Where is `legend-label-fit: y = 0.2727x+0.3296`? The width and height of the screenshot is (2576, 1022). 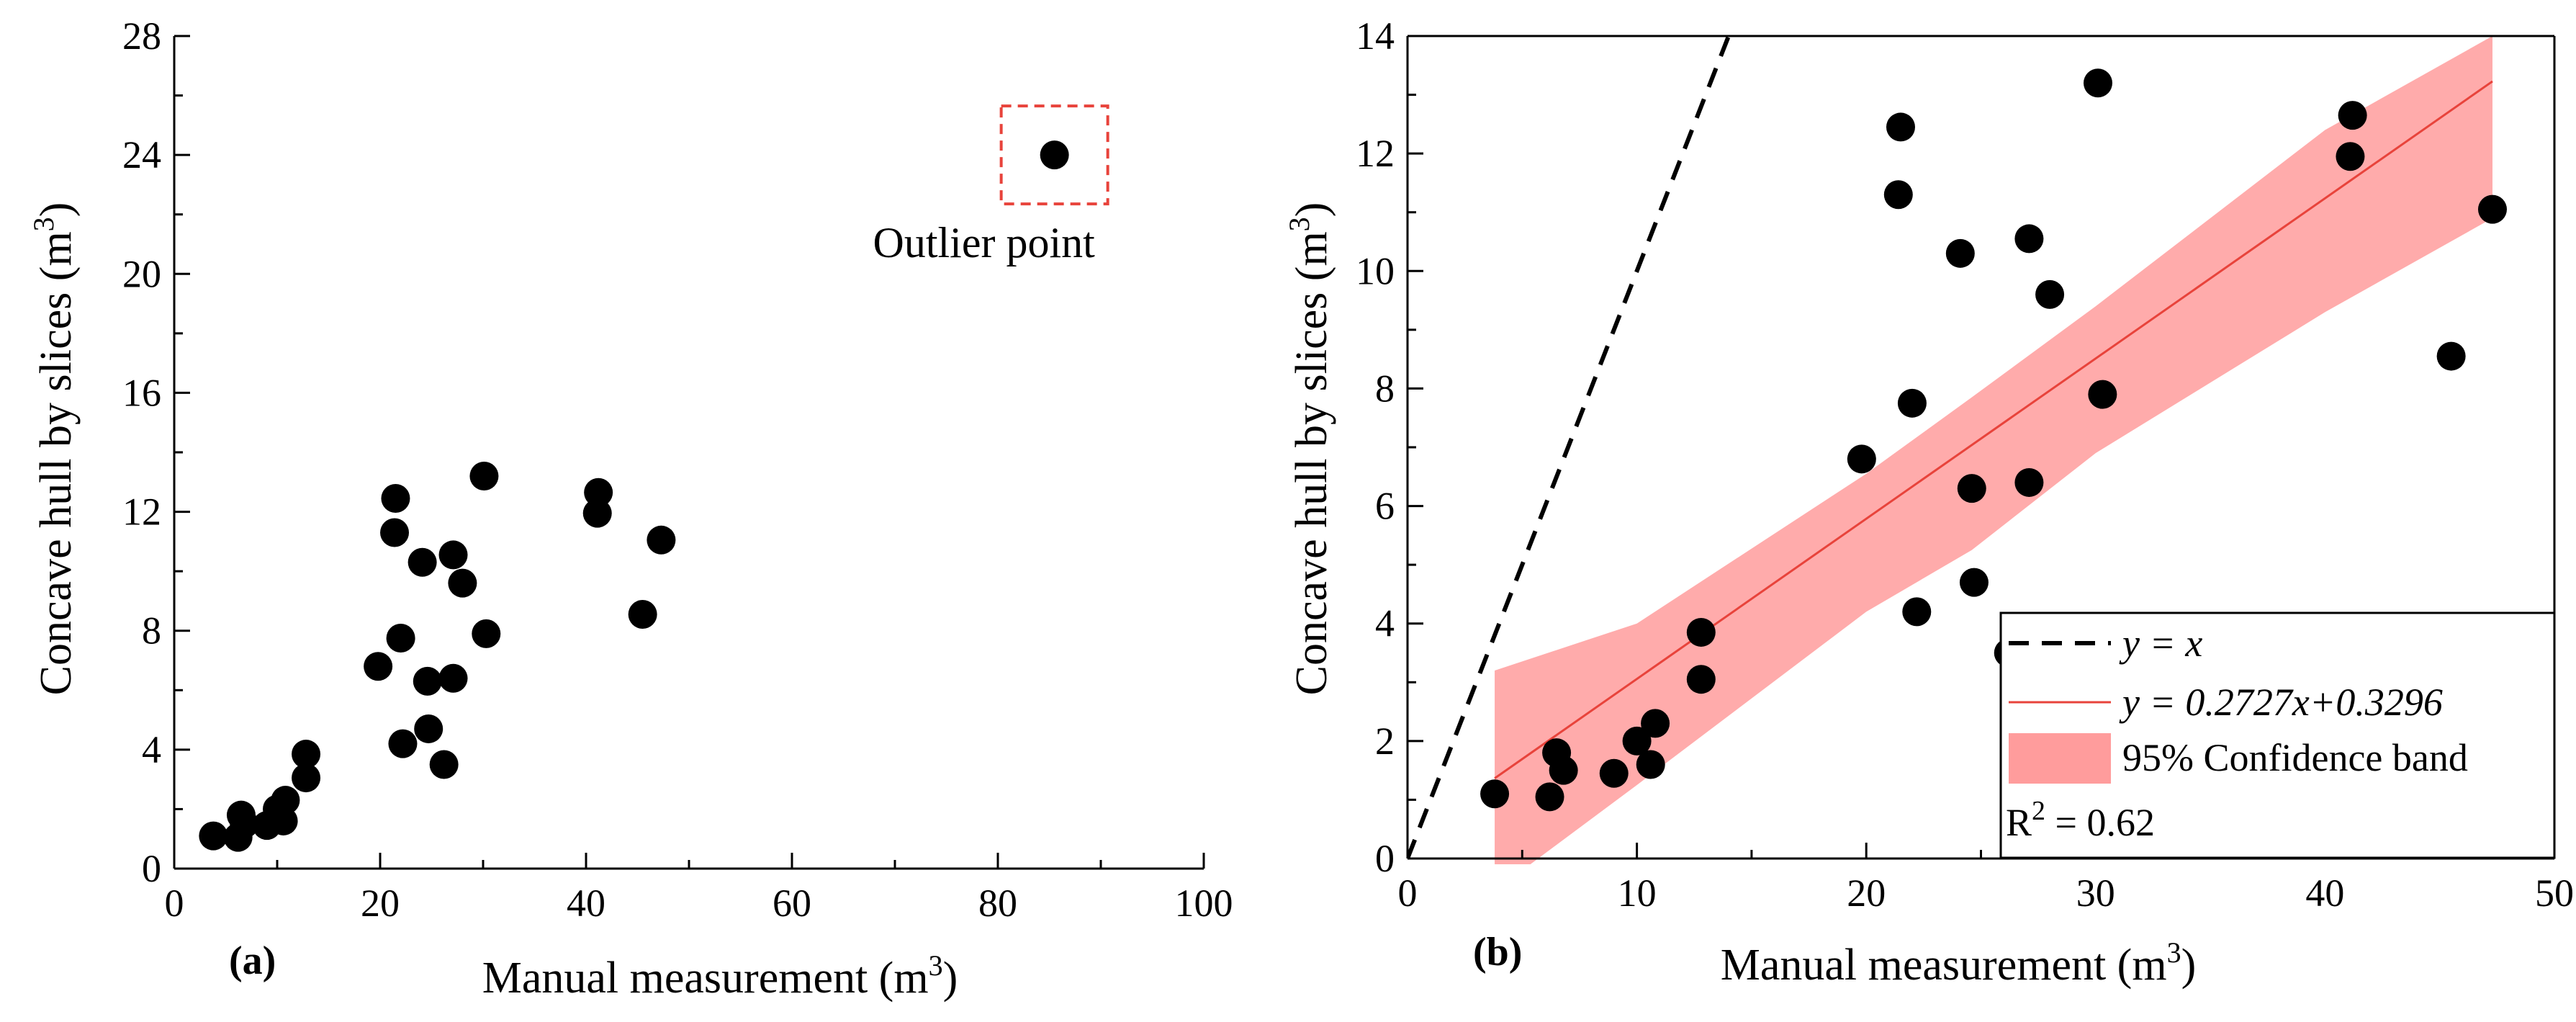
legend-label-fit: y = 0.2727x+0.3296 is located at coordinates (2281, 702).